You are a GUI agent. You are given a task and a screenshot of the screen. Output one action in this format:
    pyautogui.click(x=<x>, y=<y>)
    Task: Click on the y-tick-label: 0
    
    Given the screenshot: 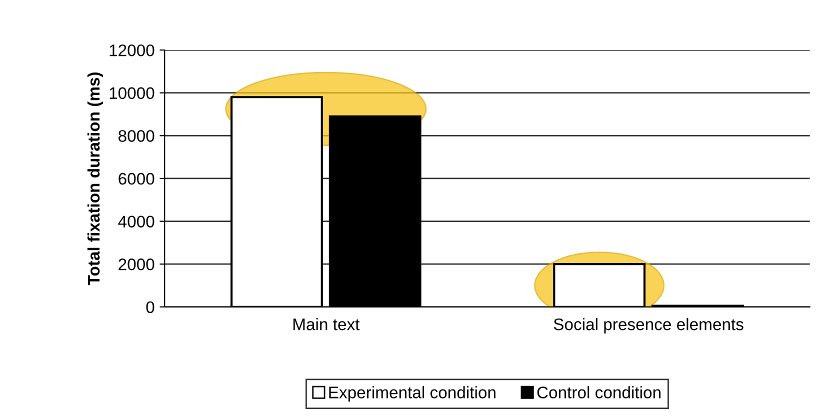 What is the action you would take?
    pyautogui.click(x=150, y=307)
    